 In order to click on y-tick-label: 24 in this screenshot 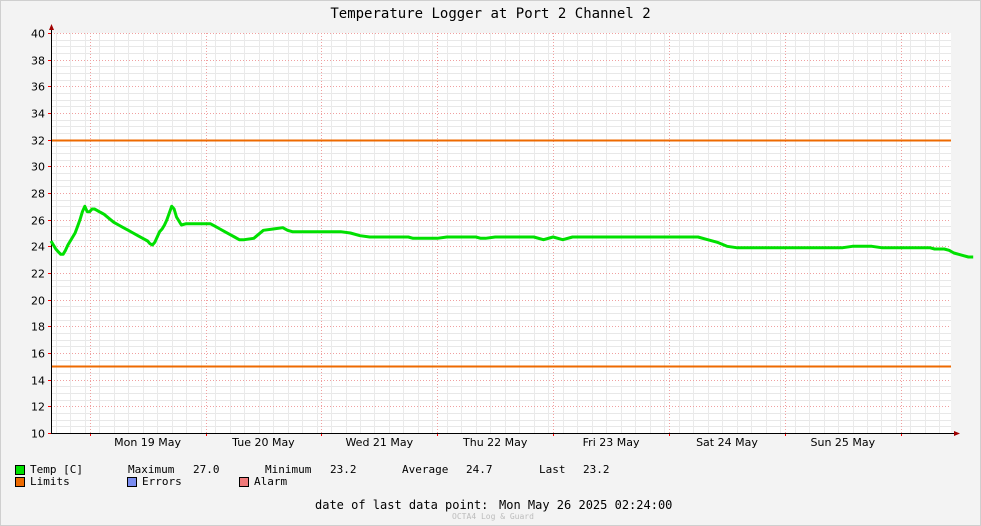, I will do `click(38, 247)`.